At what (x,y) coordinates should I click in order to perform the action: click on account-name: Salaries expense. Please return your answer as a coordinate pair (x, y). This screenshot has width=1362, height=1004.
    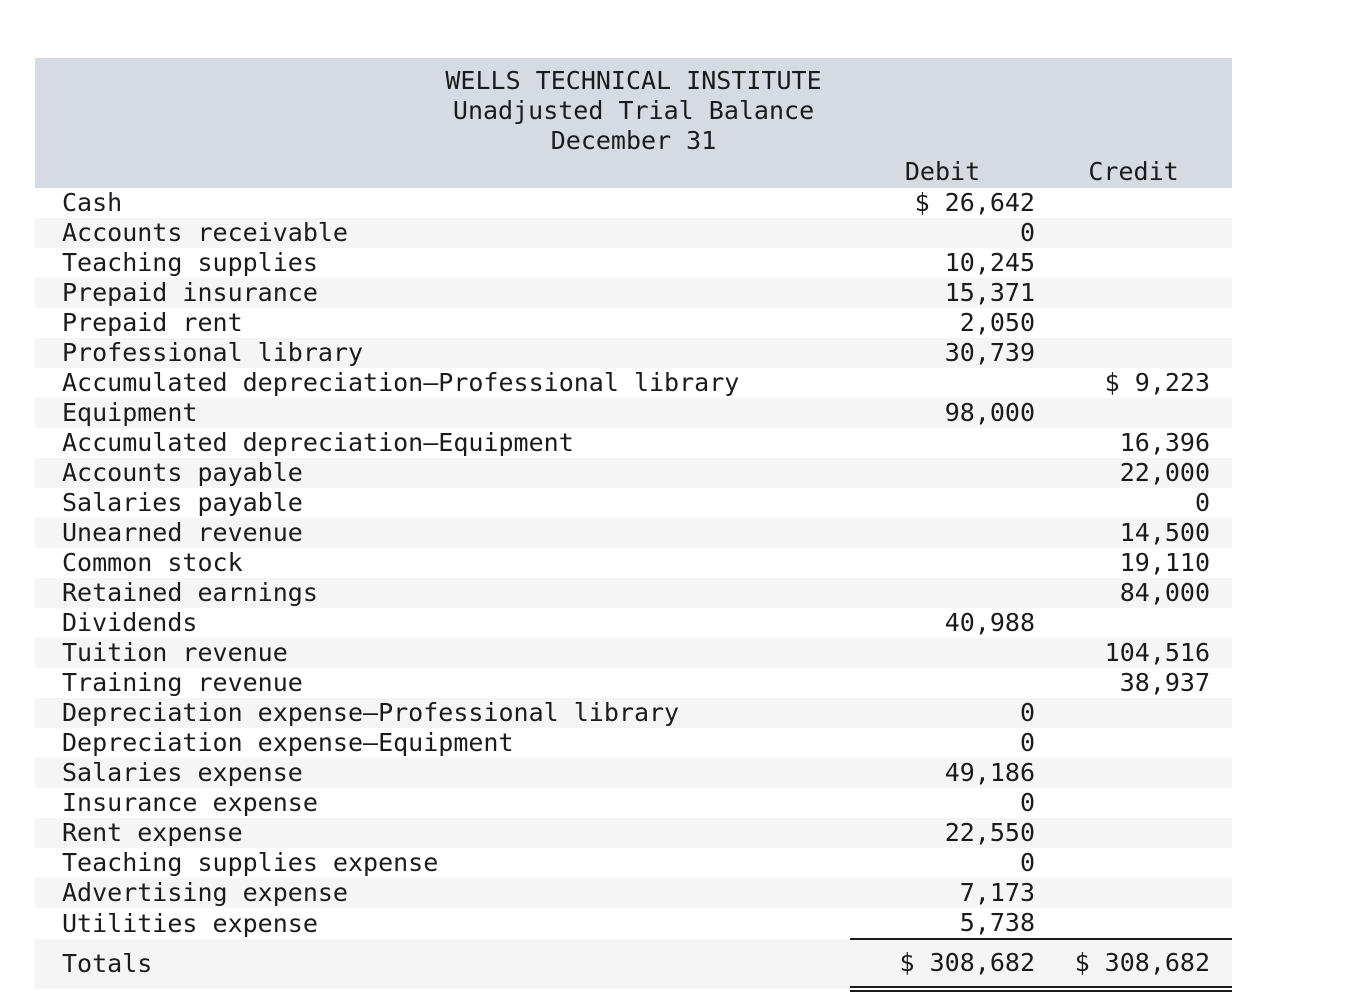
    Looking at the image, I should click on (182, 772).